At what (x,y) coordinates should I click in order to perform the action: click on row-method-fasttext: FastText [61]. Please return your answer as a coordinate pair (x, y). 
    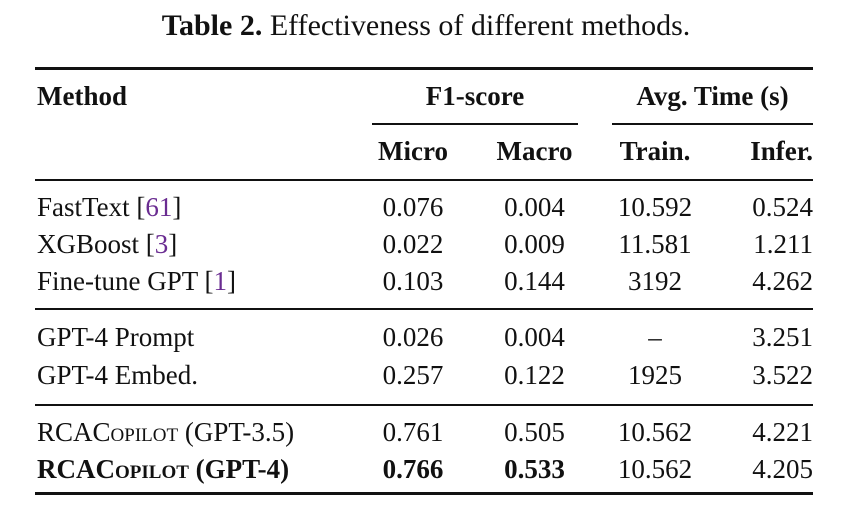
    Looking at the image, I should click on (109, 207).